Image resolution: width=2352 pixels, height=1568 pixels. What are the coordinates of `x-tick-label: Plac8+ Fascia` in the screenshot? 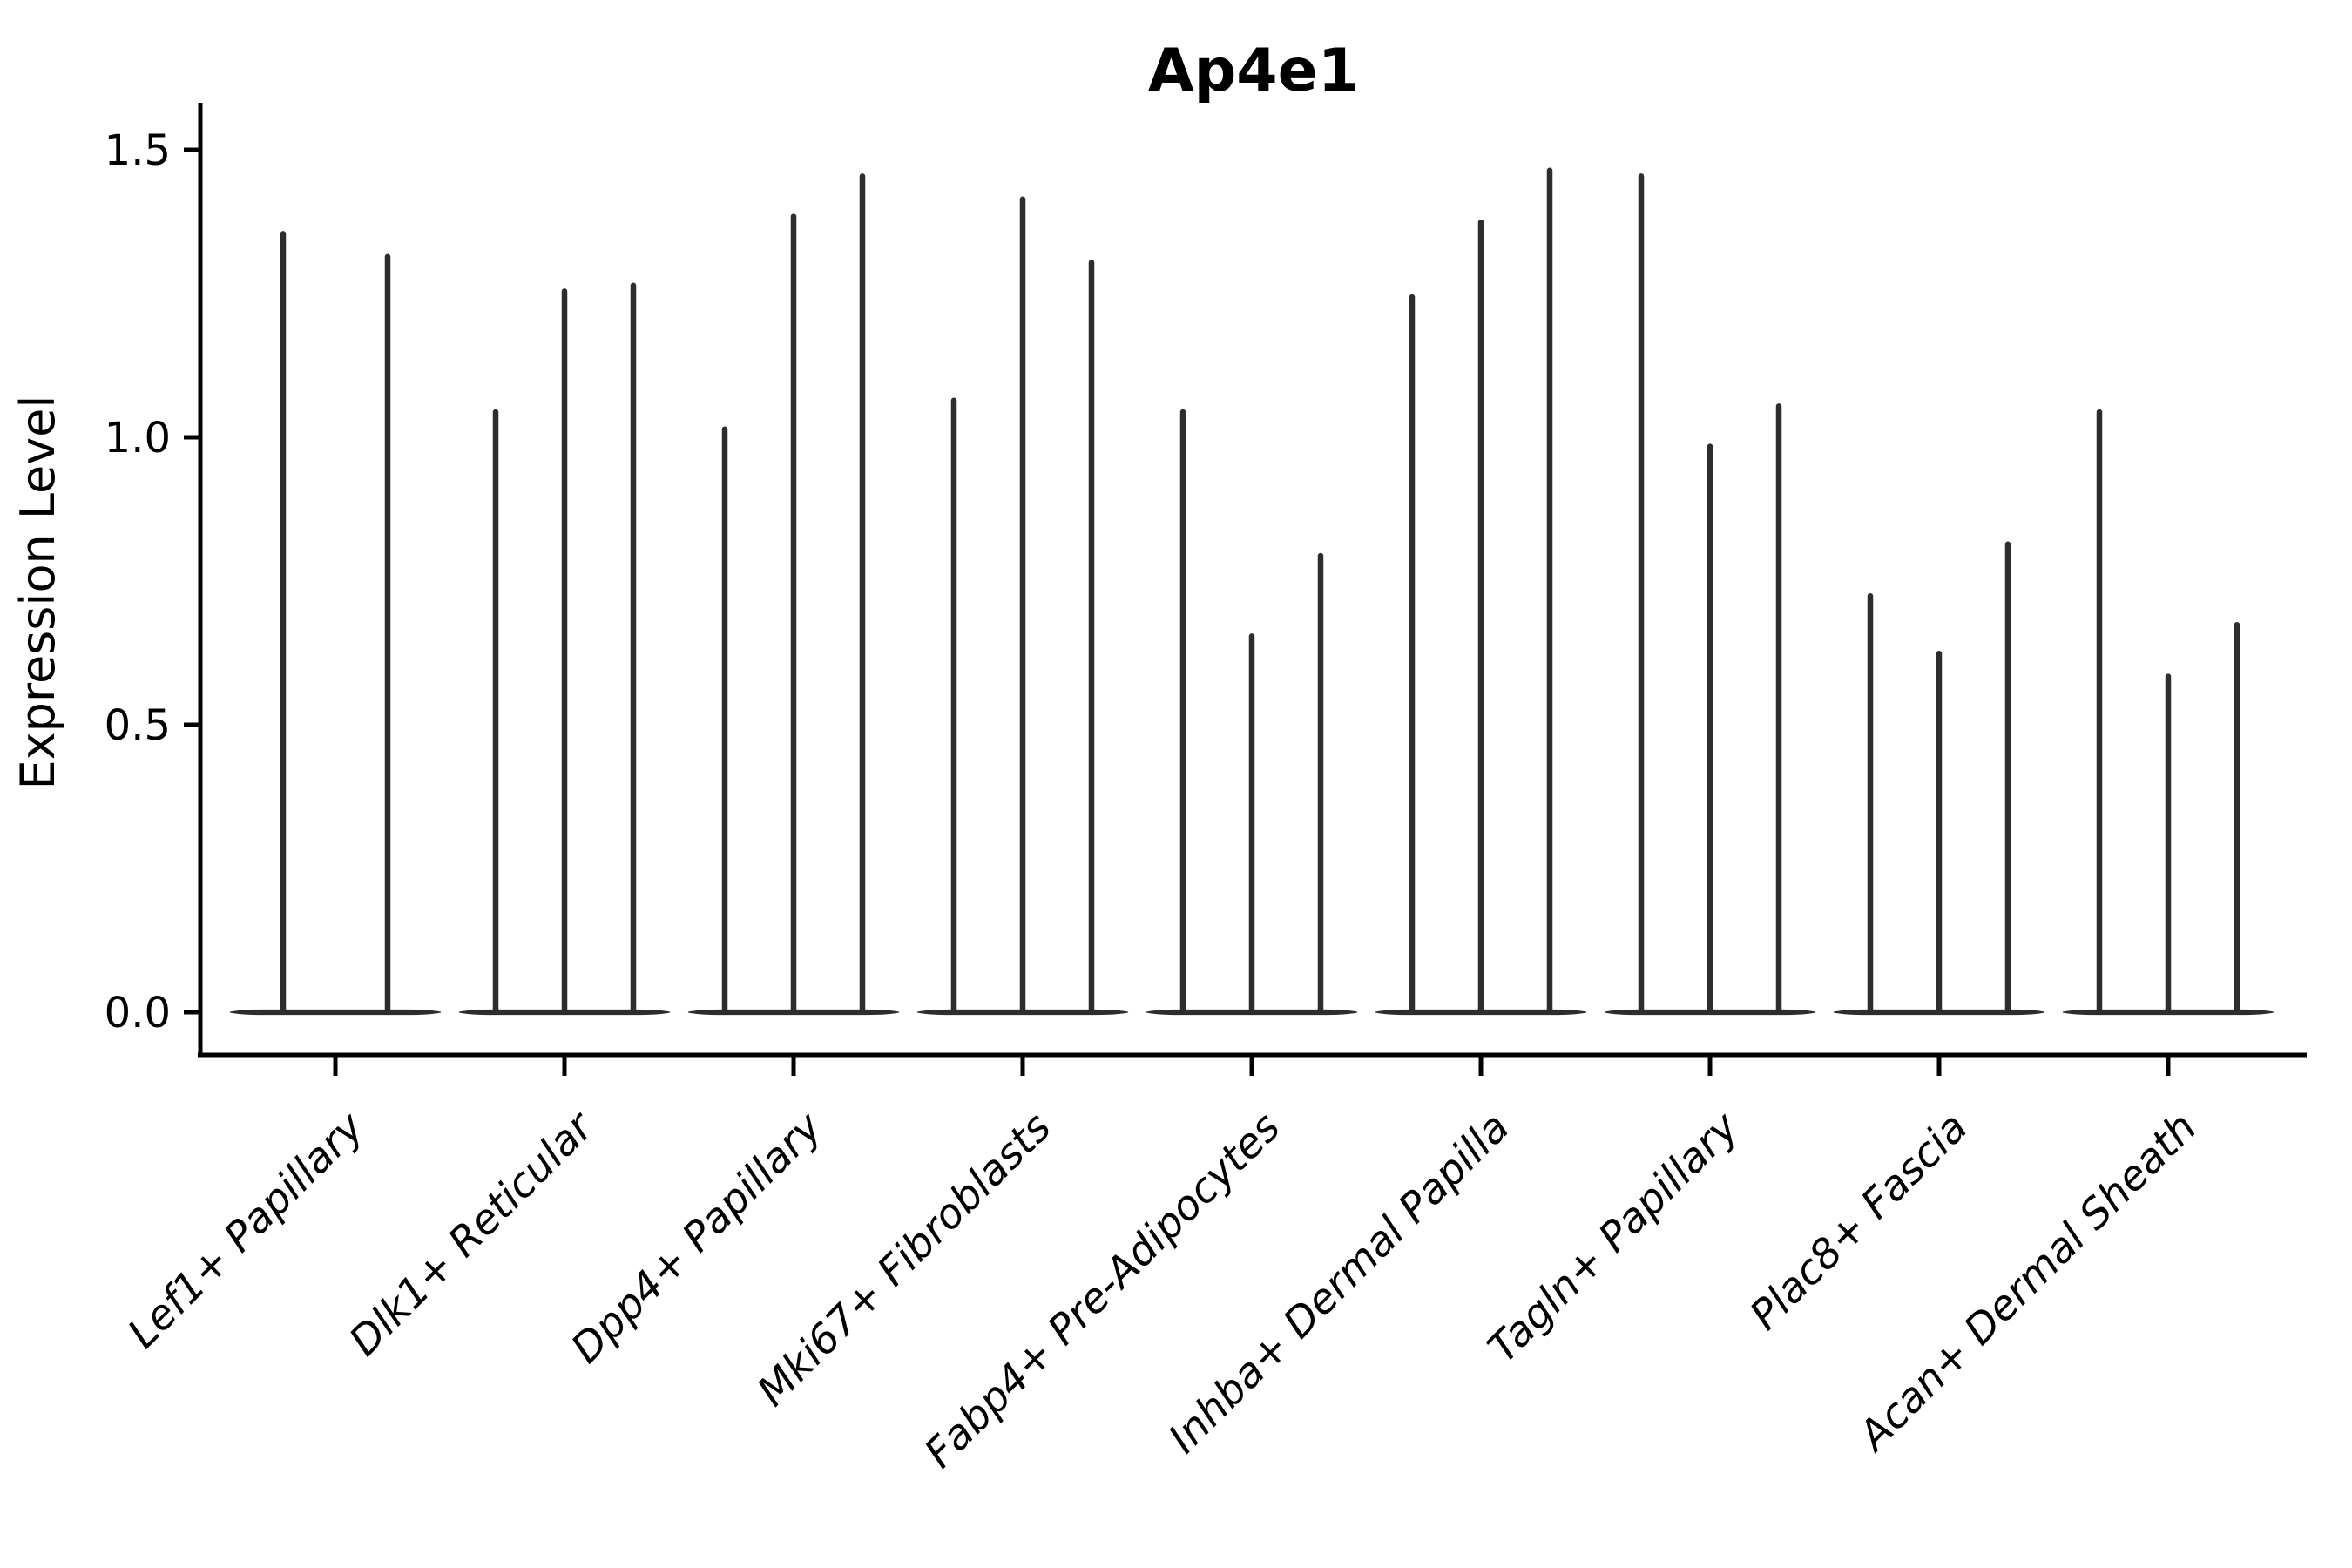 It's located at (1859, 1222).